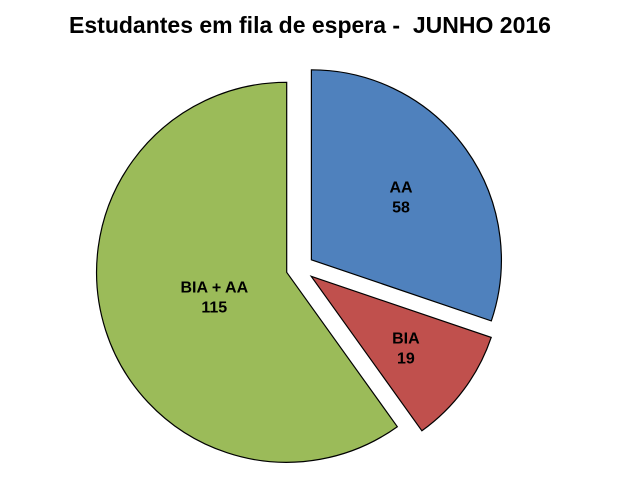 The image size is (620, 483). What do you see at coordinates (401, 198) in the screenshot?
I see `slice-label-aa: AA 58` at bounding box center [401, 198].